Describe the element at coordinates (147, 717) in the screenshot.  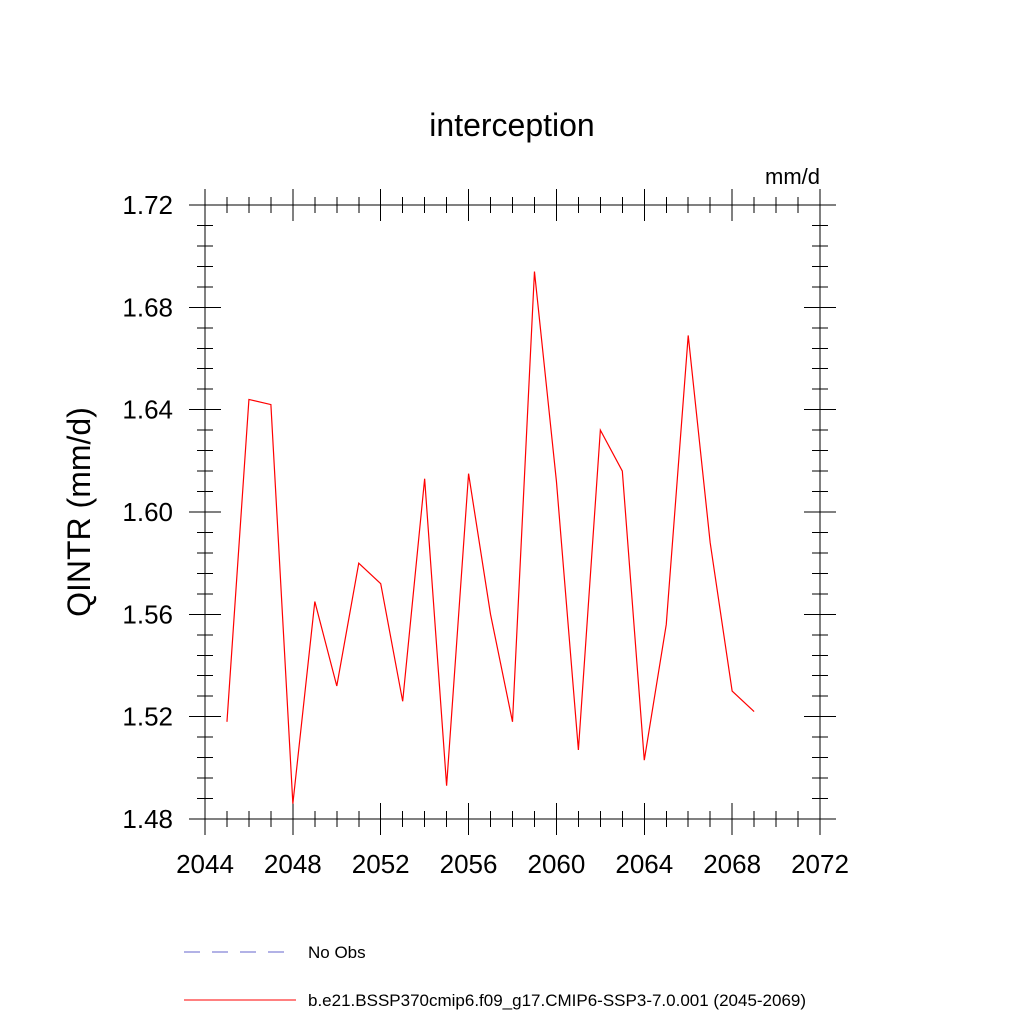
I see `y-tick-label: 1.52` at that location.